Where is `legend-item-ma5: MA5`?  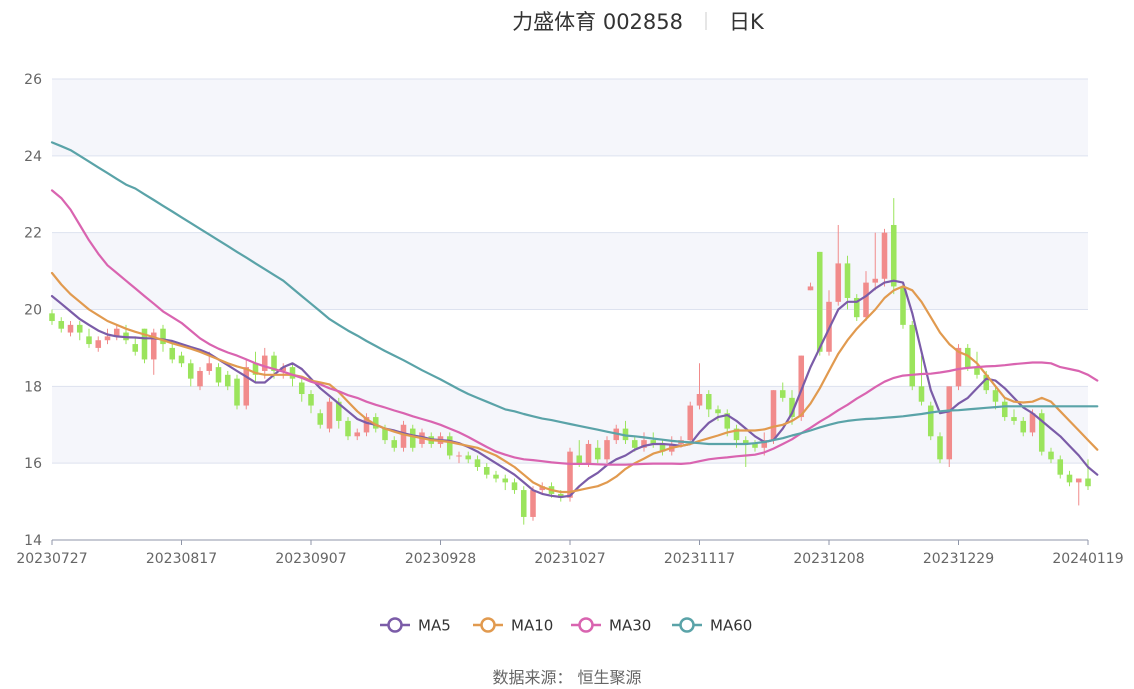 legend-item-ma5: MA5 is located at coordinates (415, 626).